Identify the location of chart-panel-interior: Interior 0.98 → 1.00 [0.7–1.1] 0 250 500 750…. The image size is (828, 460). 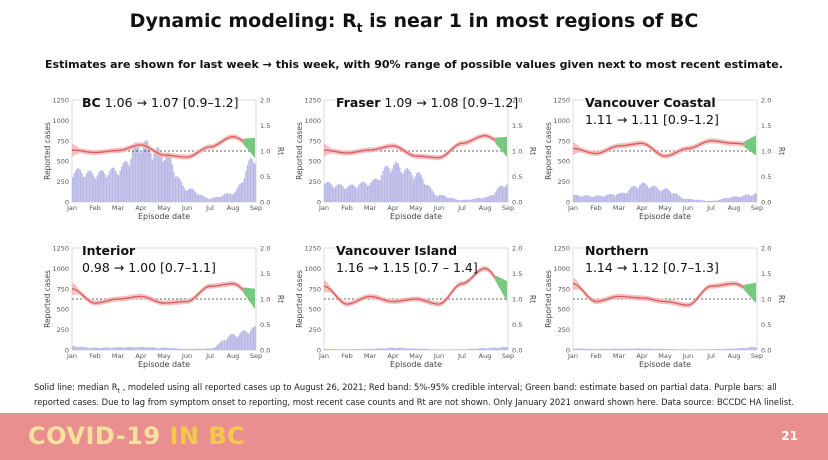
(163, 305).